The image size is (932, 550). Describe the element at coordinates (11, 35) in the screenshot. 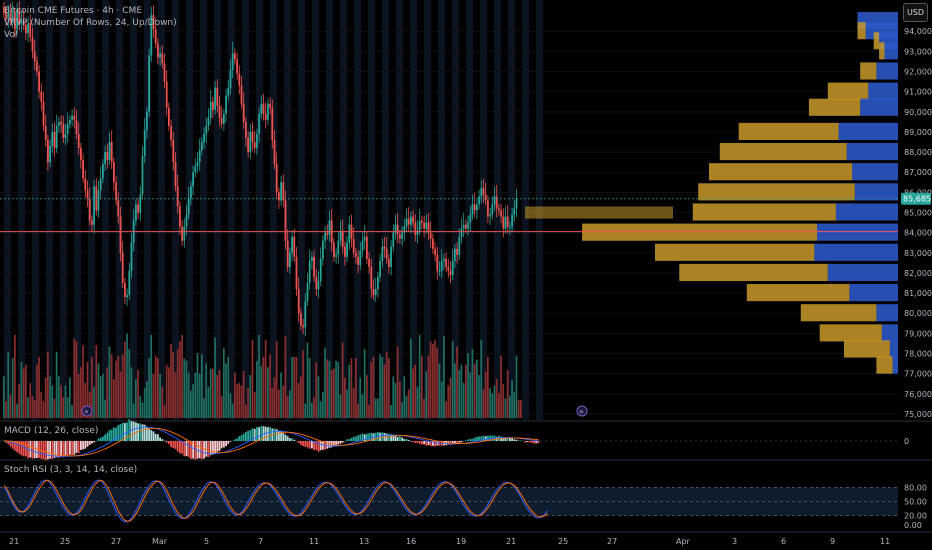

I see `volume-legend: Vol` at that location.